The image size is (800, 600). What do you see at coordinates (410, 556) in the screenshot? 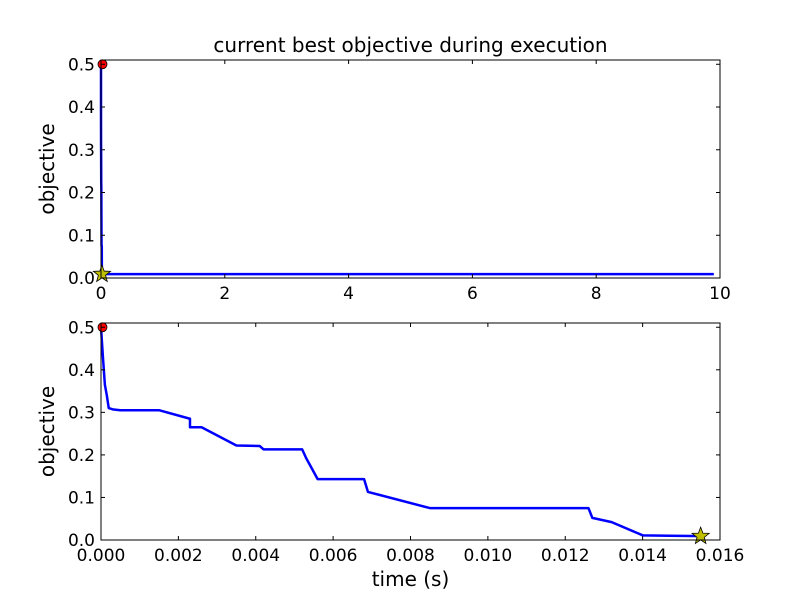
I see `x-tick-label: 0.008` at bounding box center [410, 556].